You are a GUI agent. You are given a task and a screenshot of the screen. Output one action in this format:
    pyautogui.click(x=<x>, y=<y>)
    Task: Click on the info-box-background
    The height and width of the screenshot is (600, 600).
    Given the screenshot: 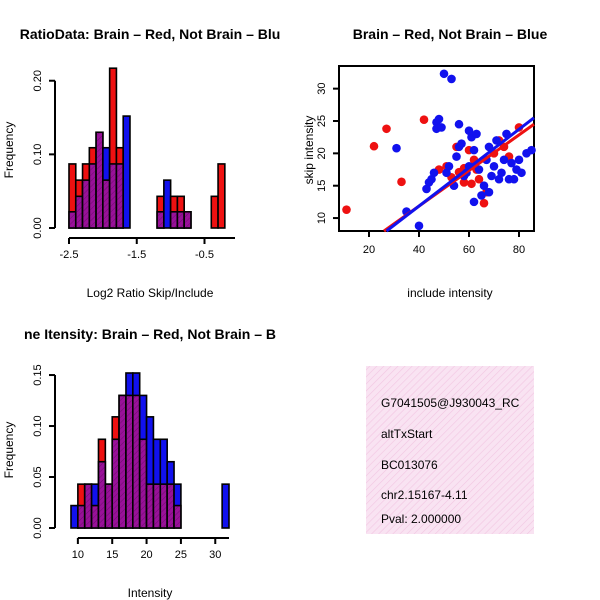 What is the action you would take?
    pyautogui.click(x=450, y=450)
    